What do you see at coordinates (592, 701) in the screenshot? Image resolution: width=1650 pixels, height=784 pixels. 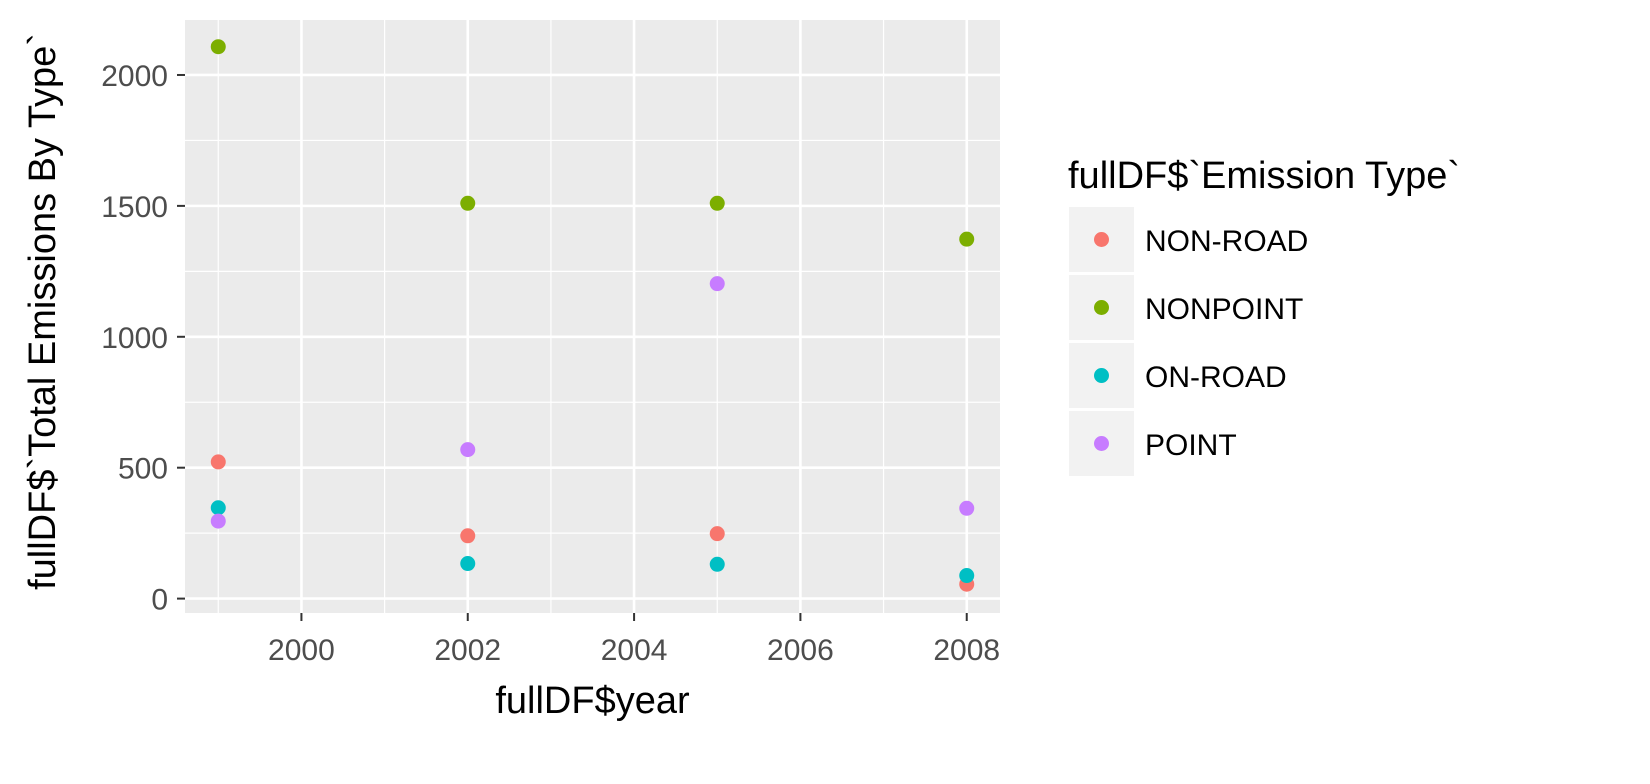 I see `x-axis-title: fullDF$year` at bounding box center [592, 701].